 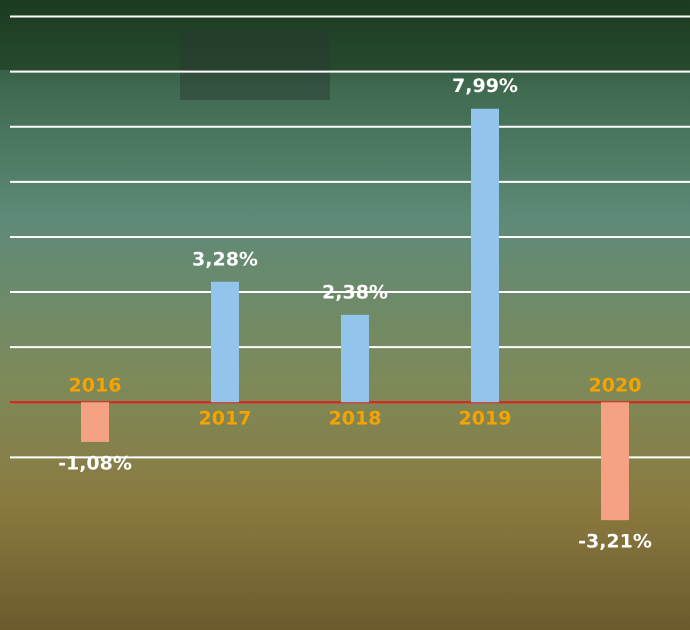 What do you see at coordinates (255, 65) in the screenshot?
I see `boat` at bounding box center [255, 65].